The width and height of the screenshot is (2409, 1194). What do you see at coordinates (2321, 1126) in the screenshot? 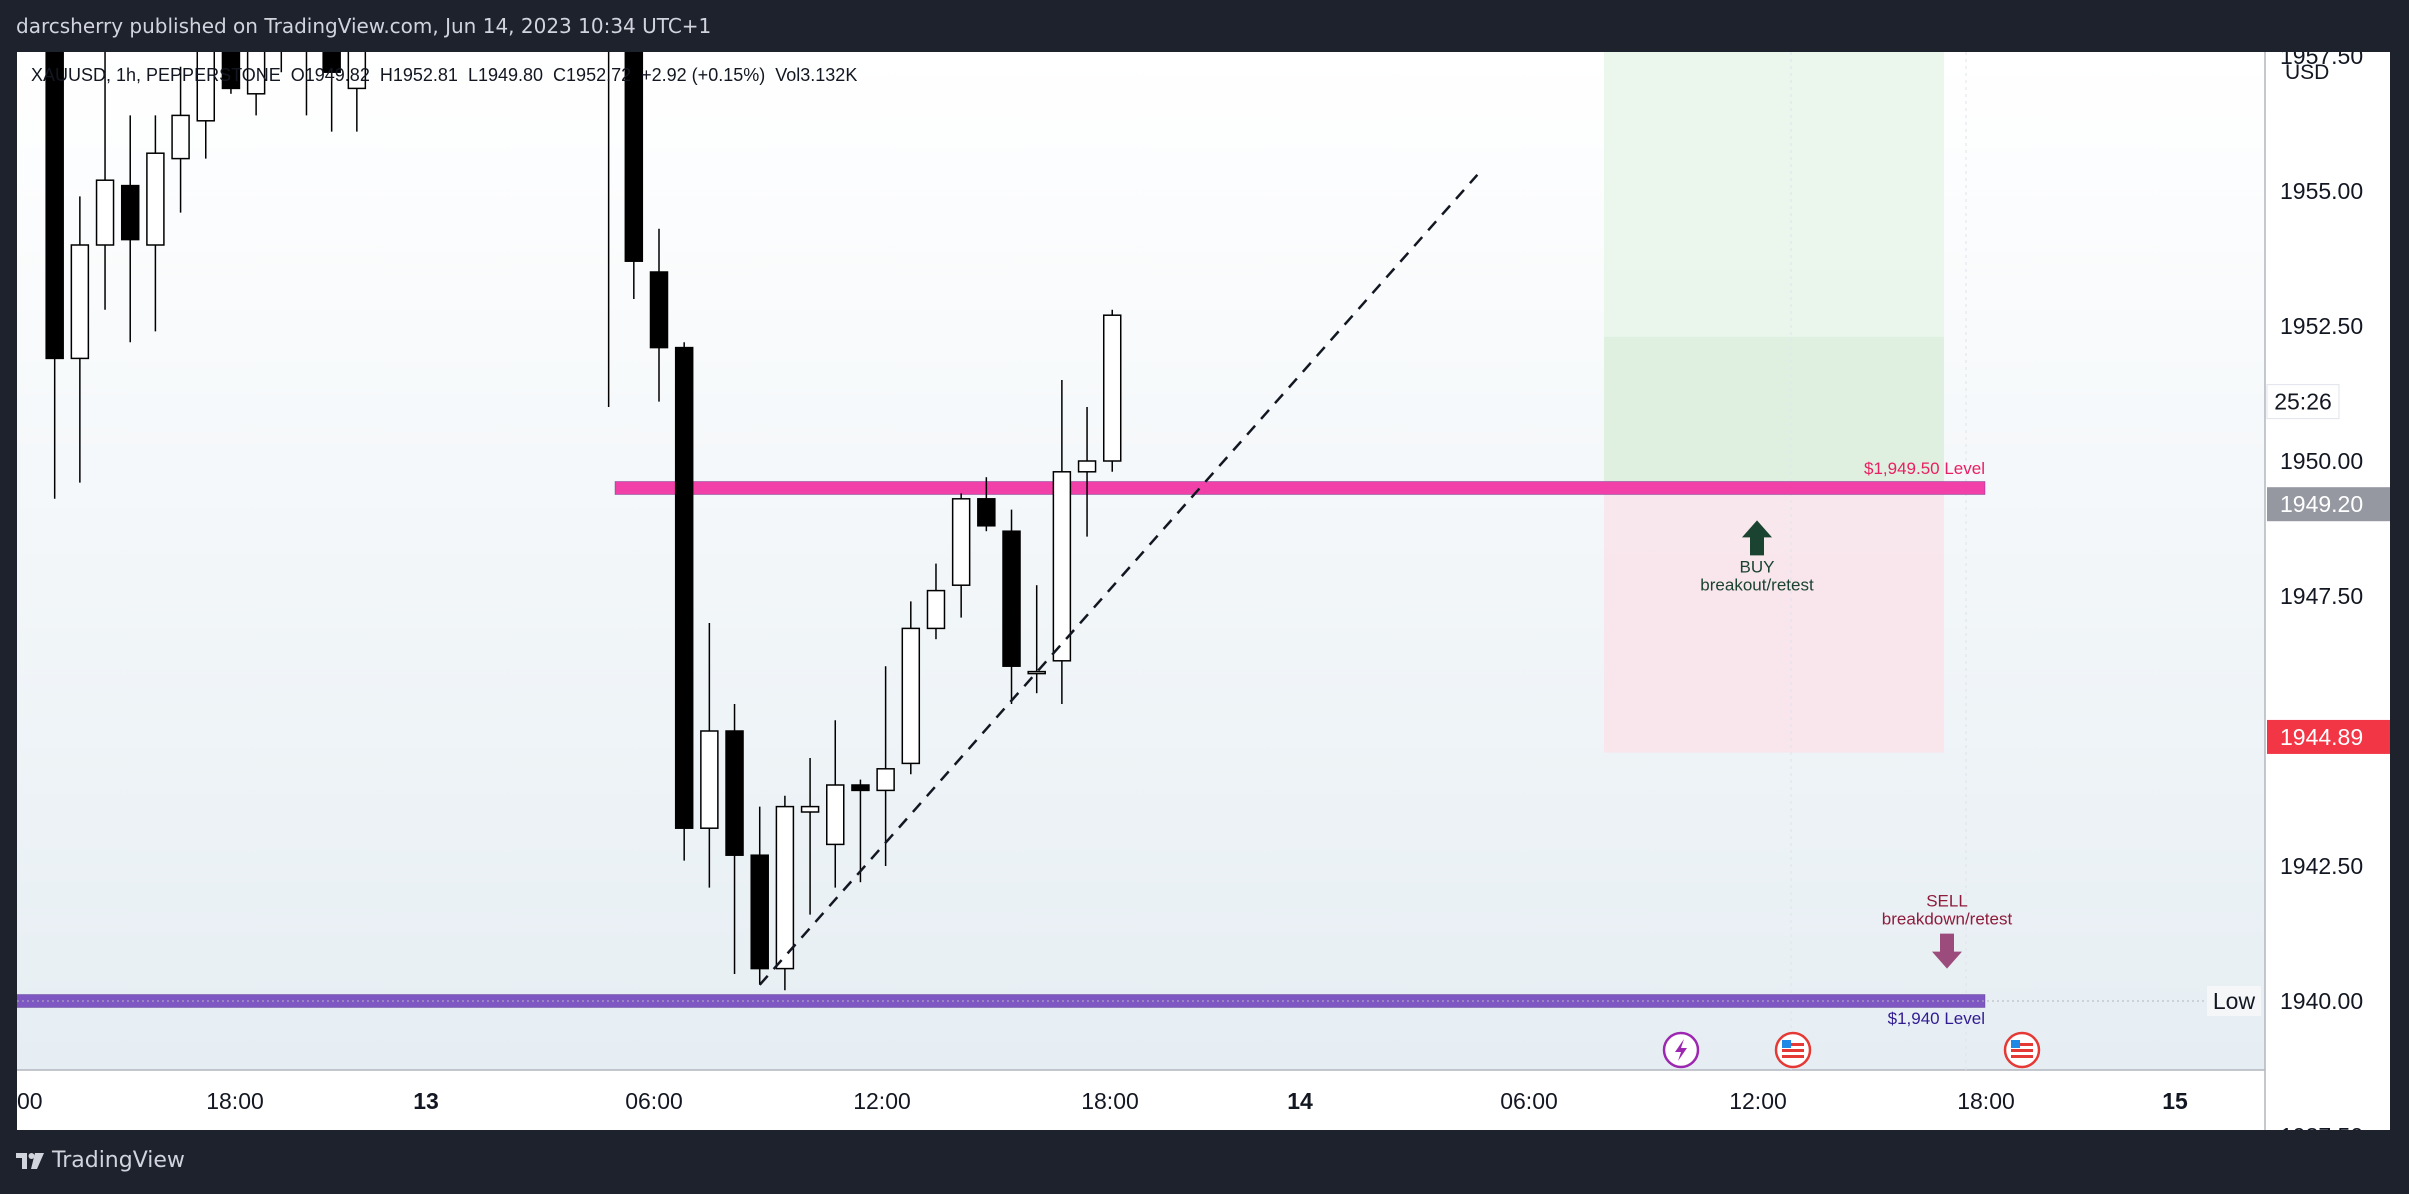
I see `y-tick-label: 1937.50` at bounding box center [2321, 1126].